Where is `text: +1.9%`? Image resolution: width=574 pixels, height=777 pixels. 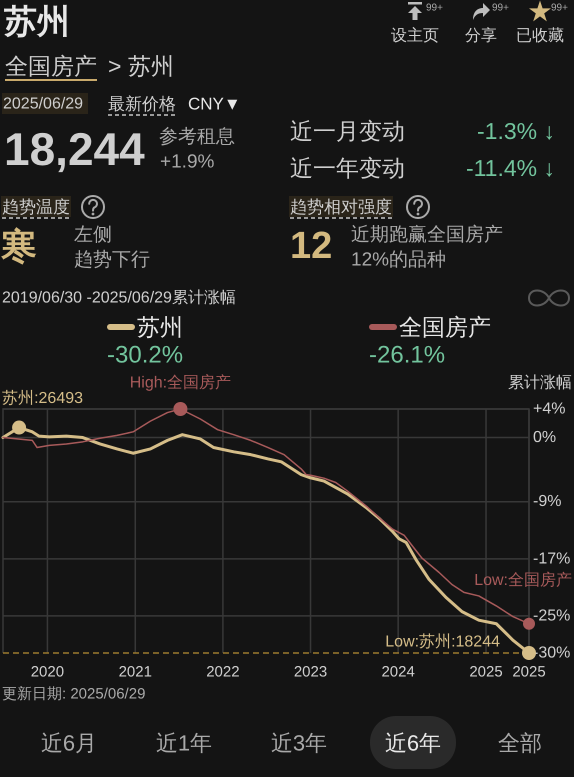
text: +1.9% is located at coordinates (187, 162).